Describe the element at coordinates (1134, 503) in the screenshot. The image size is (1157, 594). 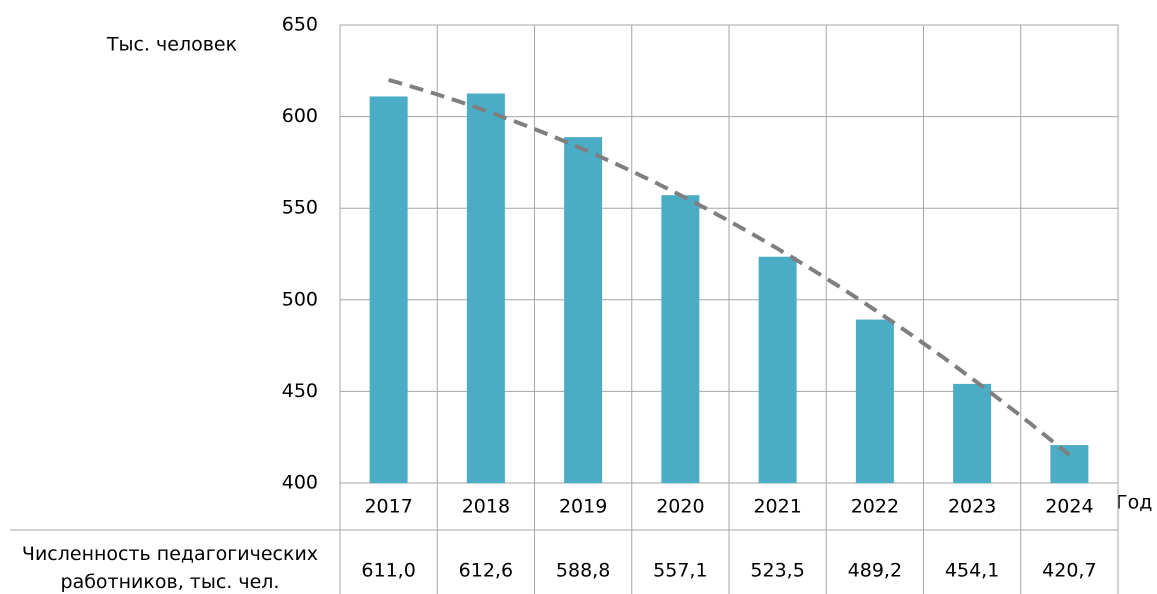
I see `x-axis-label: Год` at that location.